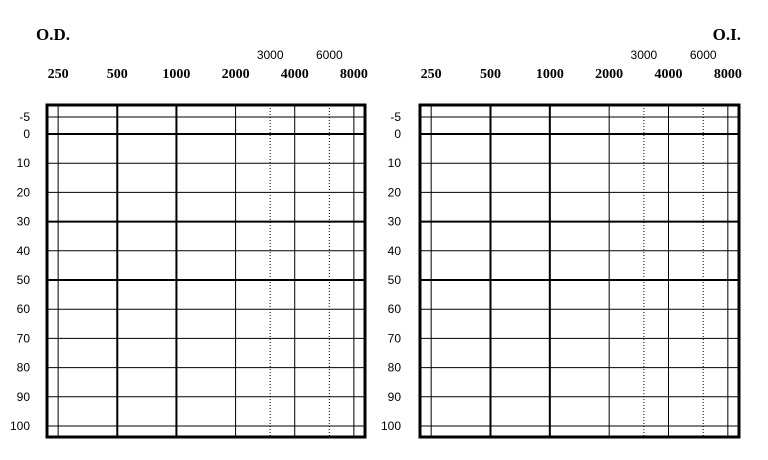 The image size is (768, 460). I want to click on ear-title: O.D., so click(53, 34).